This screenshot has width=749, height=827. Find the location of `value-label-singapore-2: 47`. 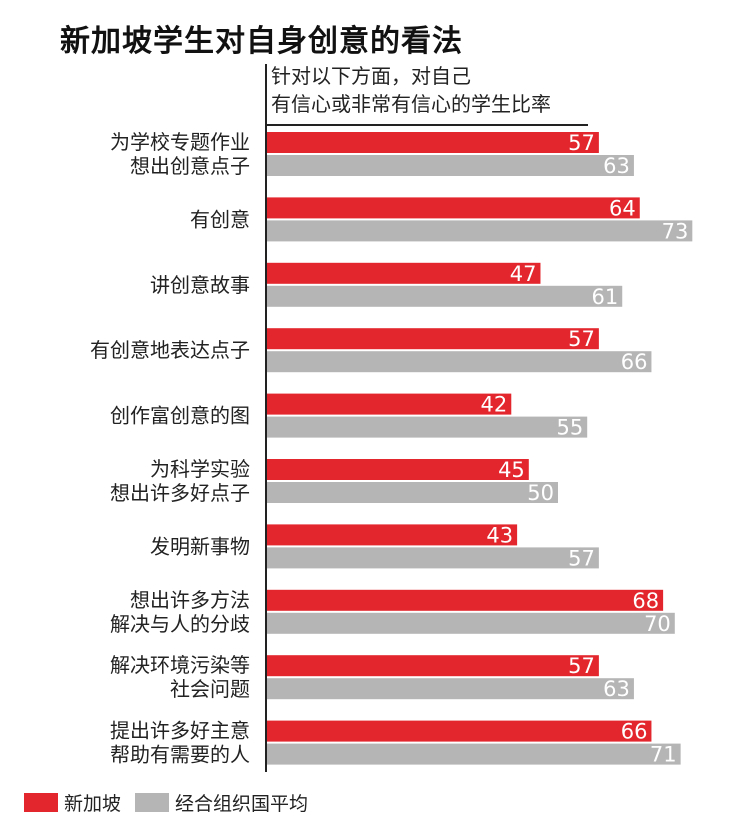

value-label-singapore-2: 47 is located at coordinates (523, 274).